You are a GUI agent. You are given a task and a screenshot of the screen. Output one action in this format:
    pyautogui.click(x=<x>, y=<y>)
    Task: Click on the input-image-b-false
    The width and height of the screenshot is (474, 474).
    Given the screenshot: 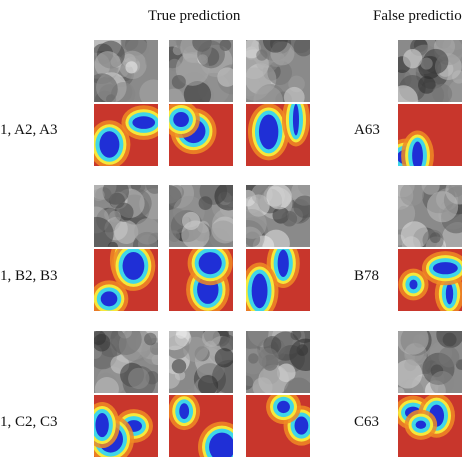 What is the action you would take?
    pyautogui.click(x=430, y=216)
    